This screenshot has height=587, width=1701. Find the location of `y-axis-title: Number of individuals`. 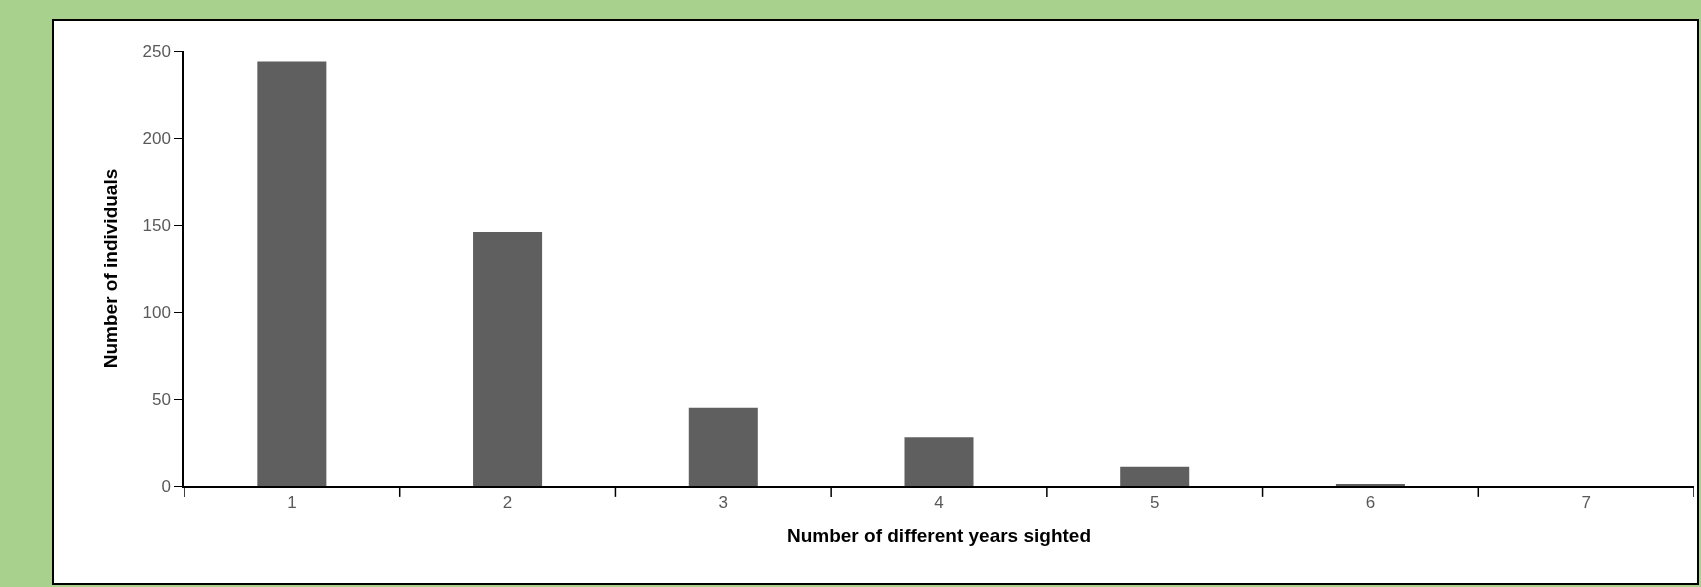

y-axis-title: Number of individuals is located at coordinates (110, 268).